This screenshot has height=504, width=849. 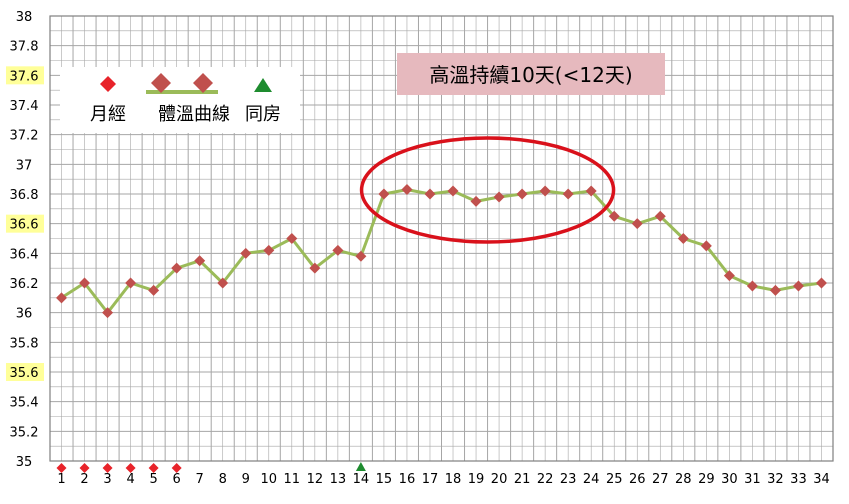 What do you see at coordinates (263, 114) in the screenshot?
I see `legend-intercourse-label: 同房` at bounding box center [263, 114].